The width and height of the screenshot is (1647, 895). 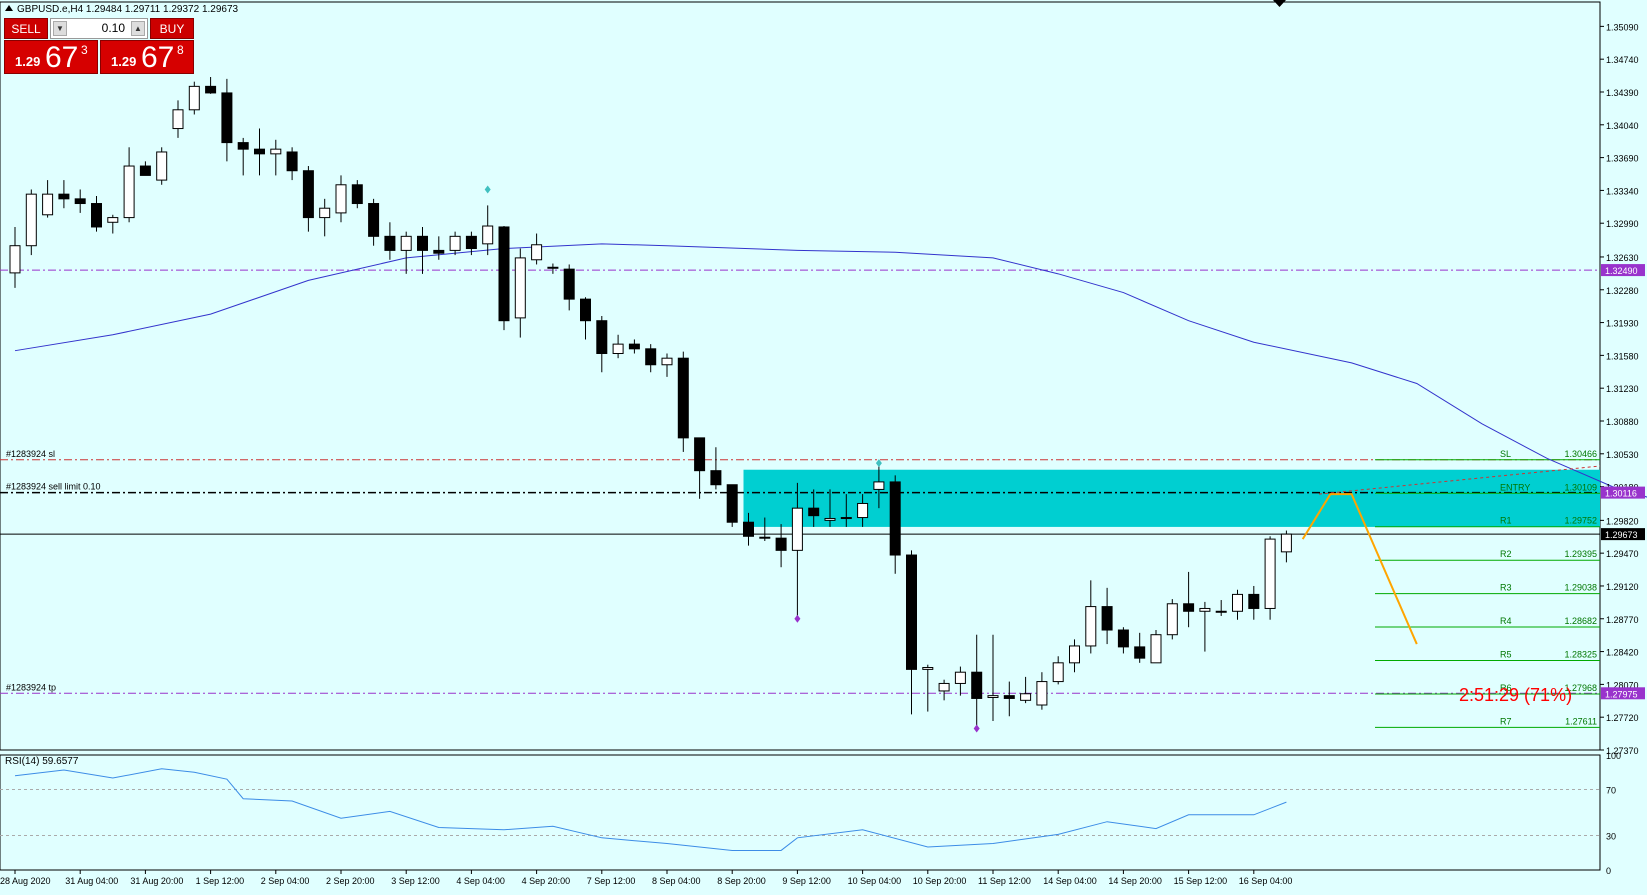 What do you see at coordinates (113, 28) in the screenshot?
I see `lot-size-value: 0.10` at bounding box center [113, 28].